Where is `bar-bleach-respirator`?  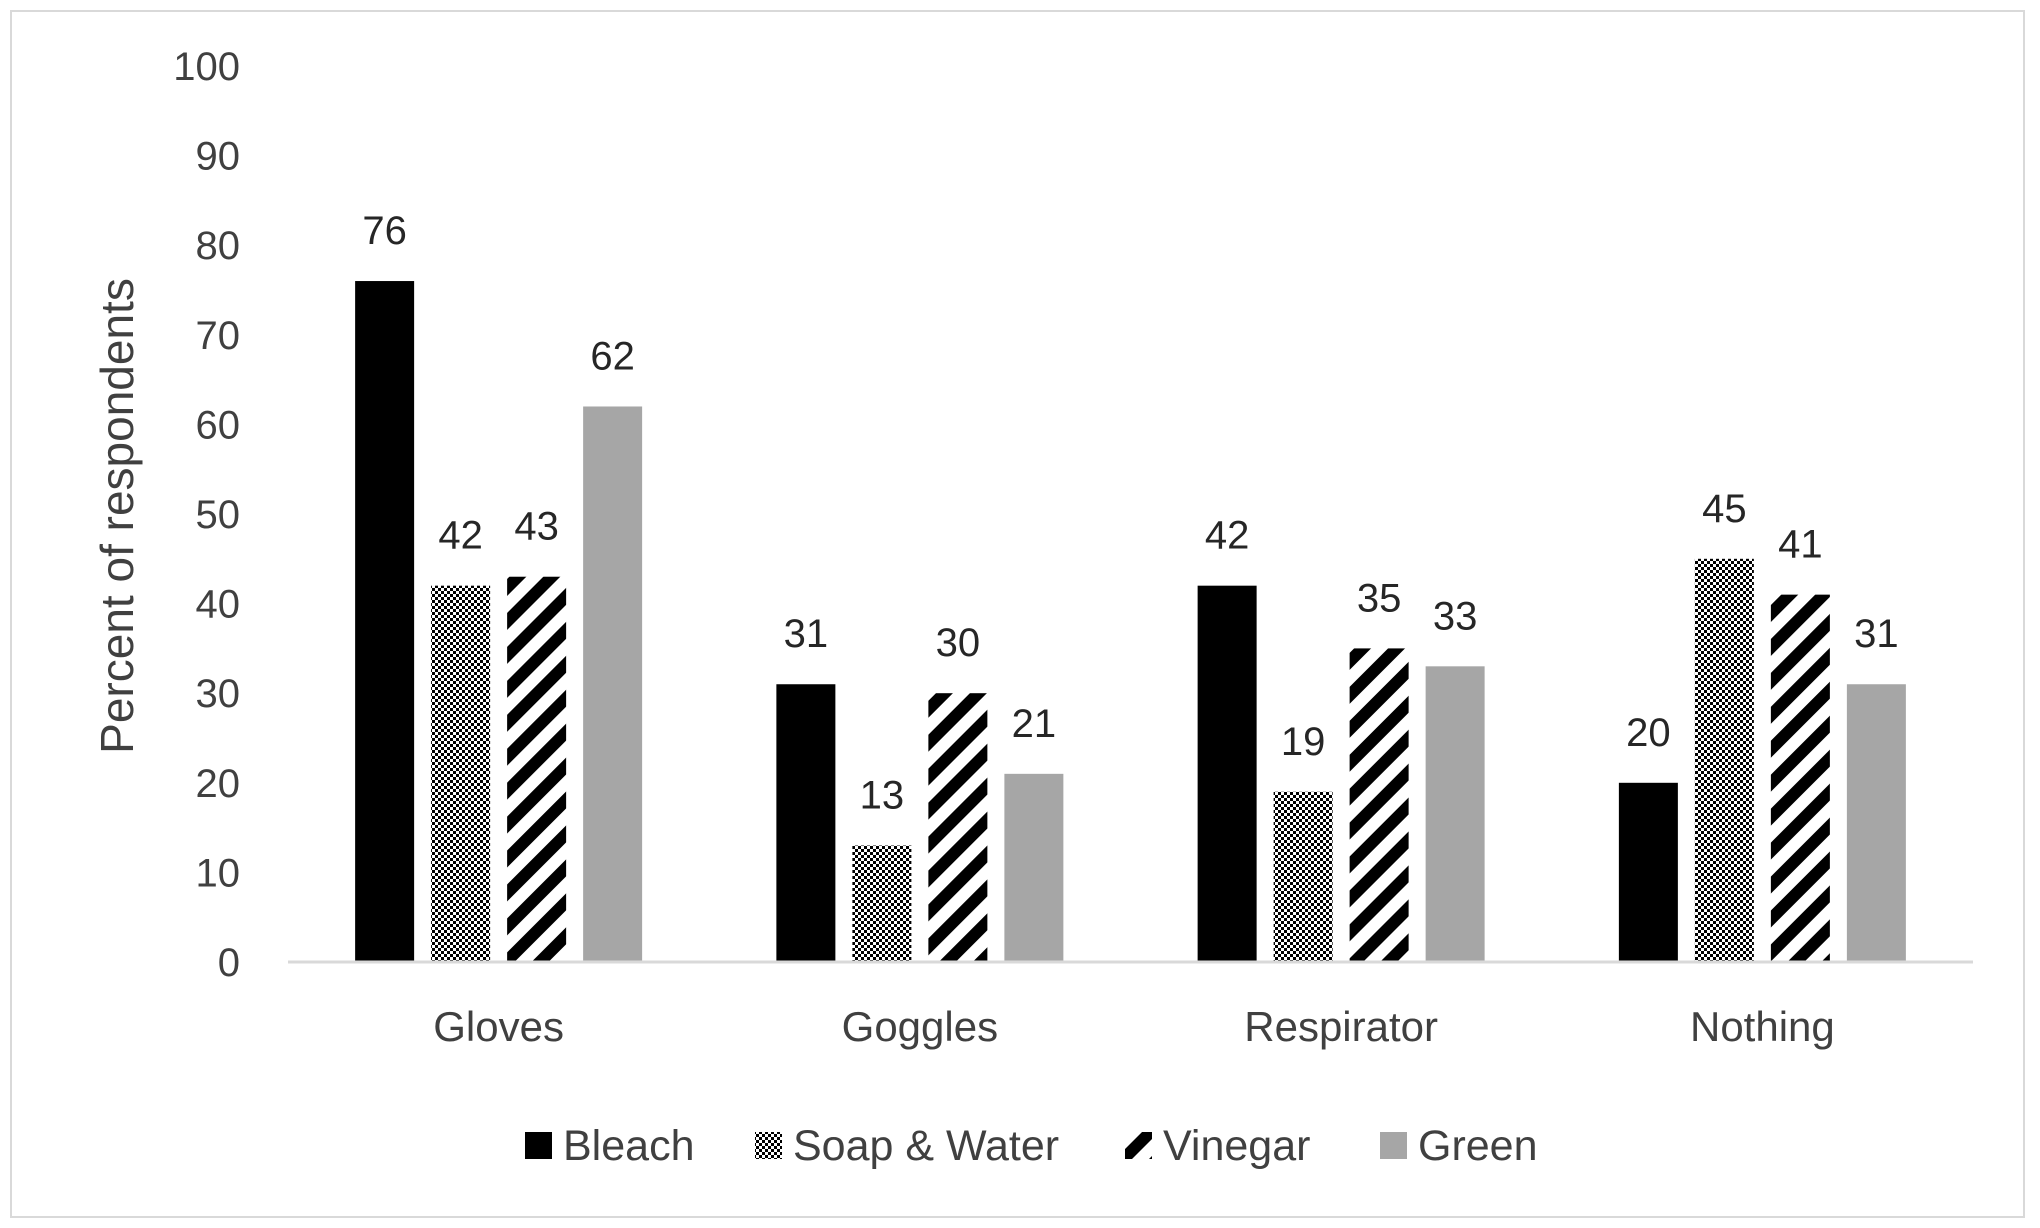
bar-bleach-respirator is located at coordinates (1227, 773).